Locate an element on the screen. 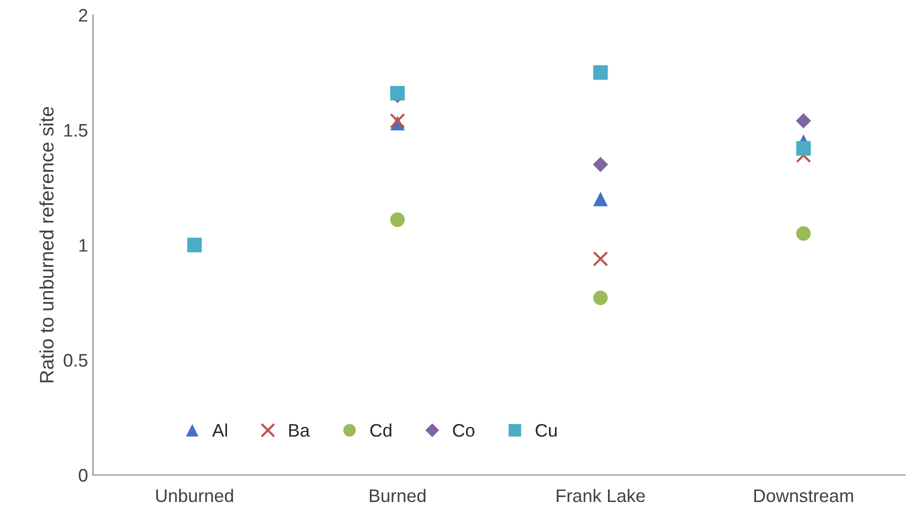 This screenshot has width=909, height=521. legend-label: Co is located at coordinates (463, 430).